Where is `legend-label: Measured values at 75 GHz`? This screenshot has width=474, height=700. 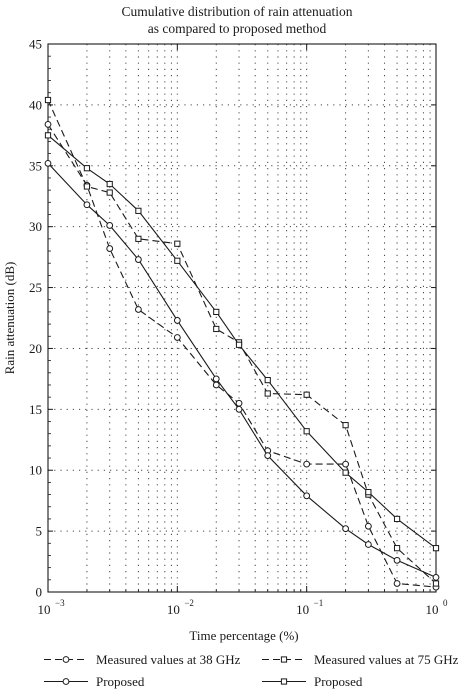 legend-label: Measured values at 75 GHz is located at coordinates (386, 659).